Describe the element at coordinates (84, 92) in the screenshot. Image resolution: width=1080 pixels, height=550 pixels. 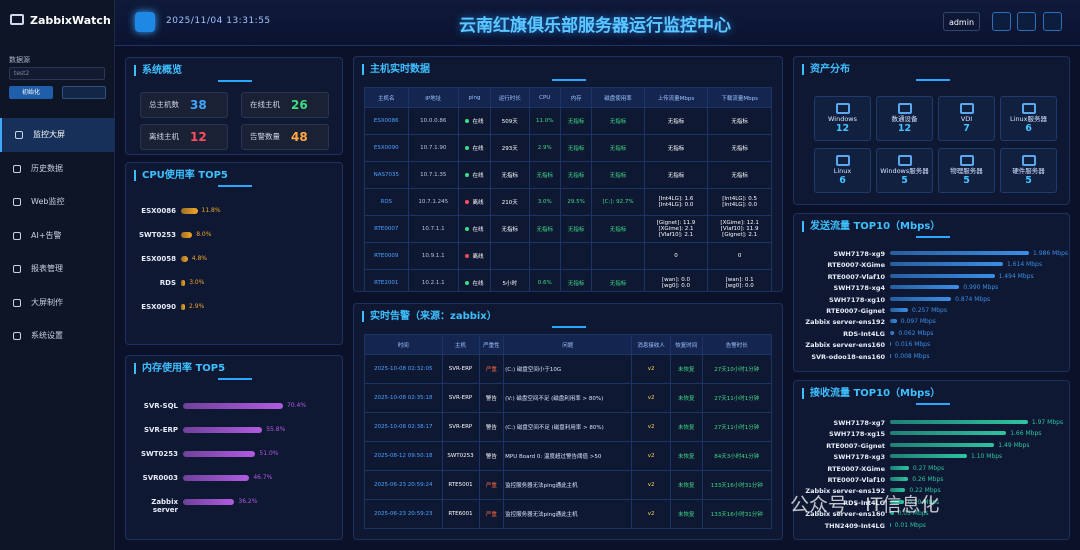
I see `settings-button` at that location.